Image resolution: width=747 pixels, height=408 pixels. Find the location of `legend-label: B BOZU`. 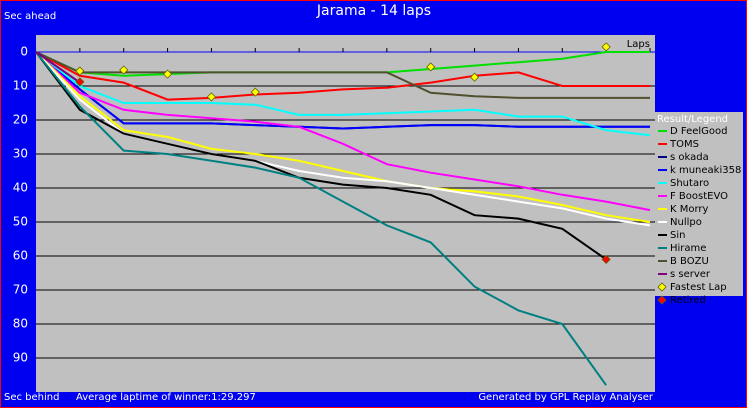

legend-label: B BOZU is located at coordinates (689, 261).